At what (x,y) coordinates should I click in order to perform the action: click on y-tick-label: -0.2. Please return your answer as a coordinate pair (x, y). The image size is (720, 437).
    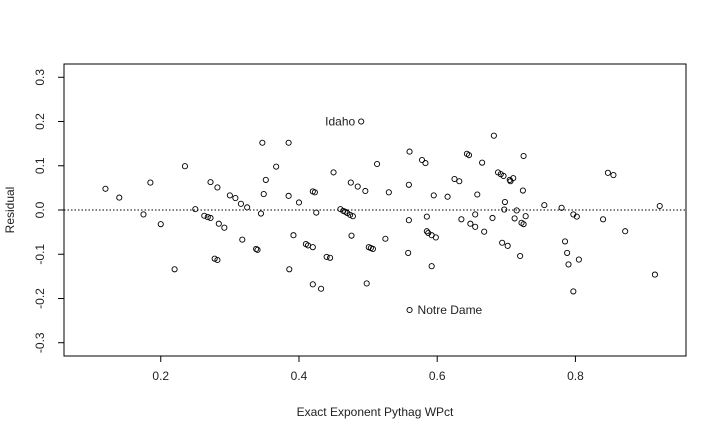
    Looking at the image, I should click on (40, 298).